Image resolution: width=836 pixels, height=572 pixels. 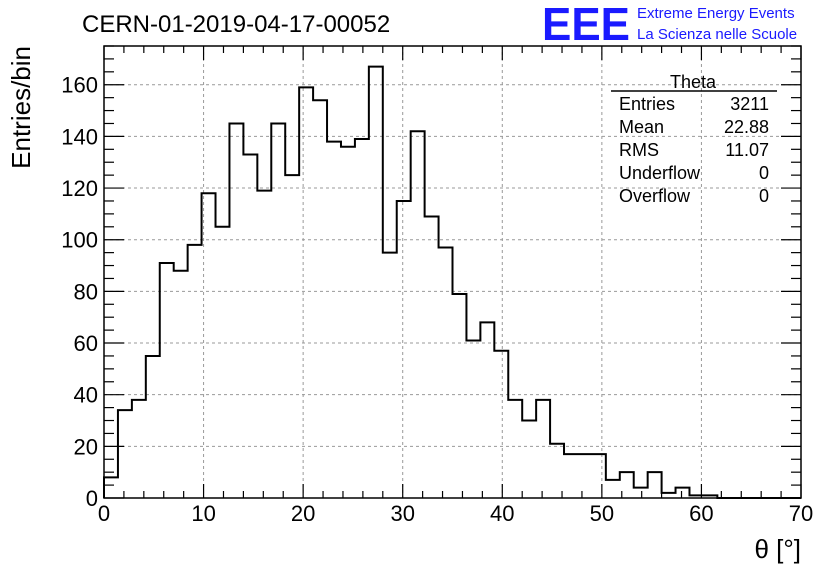 What do you see at coordinates (86, 291) in the screenshot?
I see `y-tick-label: 80` at bounding box center [86, 291].